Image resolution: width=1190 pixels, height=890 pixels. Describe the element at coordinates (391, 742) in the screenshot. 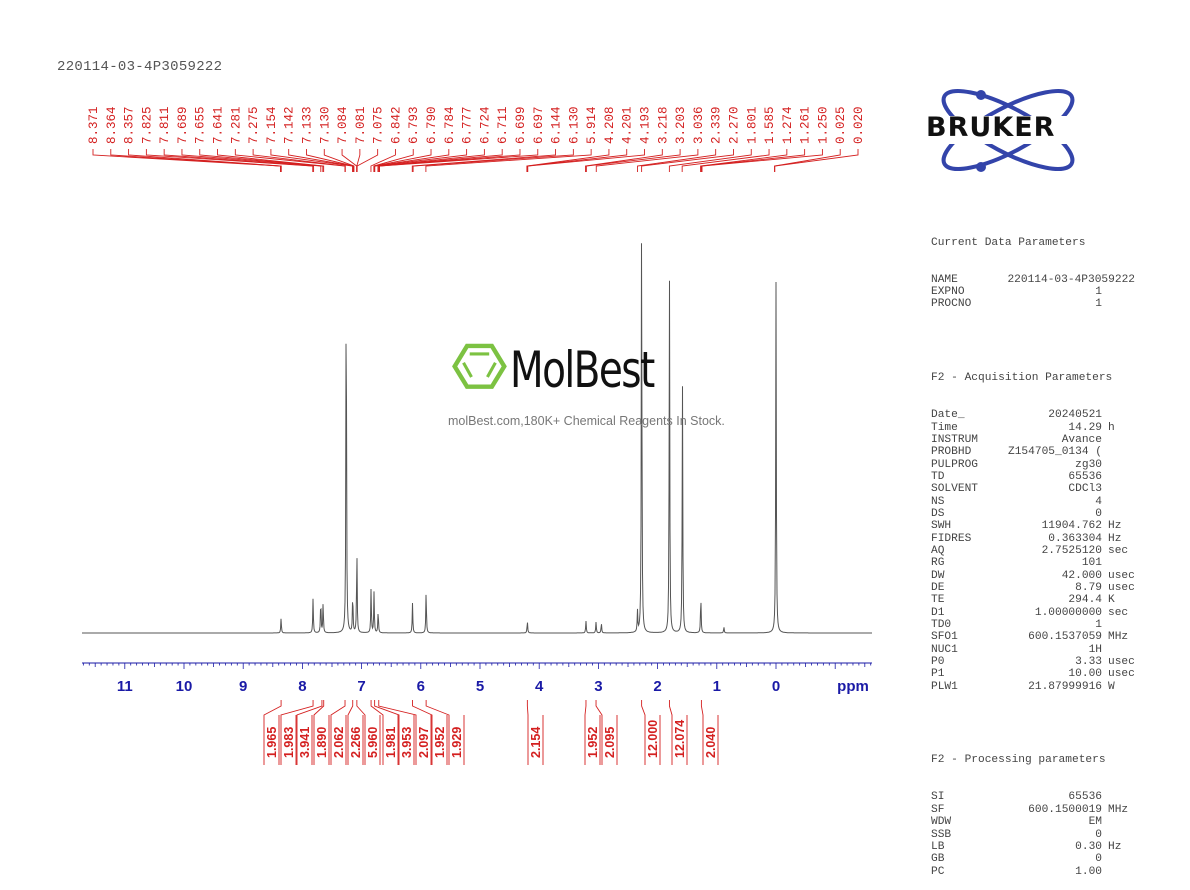

I see `integral-value: 1.981` at that location.